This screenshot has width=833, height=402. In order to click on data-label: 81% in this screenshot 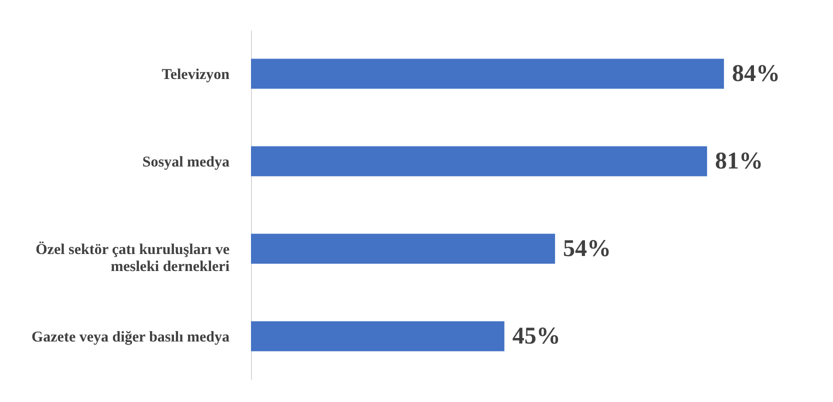, I will do `click(739, 161)`.